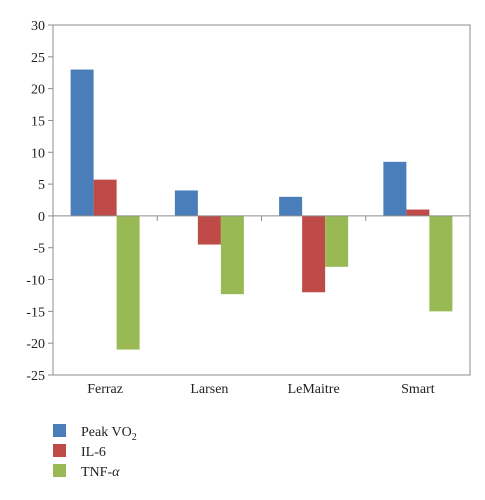  What do you see at coordinates (38, 26) in the screenshot?
I see `y-tick-label: 30` at bounding box center [38, 26].